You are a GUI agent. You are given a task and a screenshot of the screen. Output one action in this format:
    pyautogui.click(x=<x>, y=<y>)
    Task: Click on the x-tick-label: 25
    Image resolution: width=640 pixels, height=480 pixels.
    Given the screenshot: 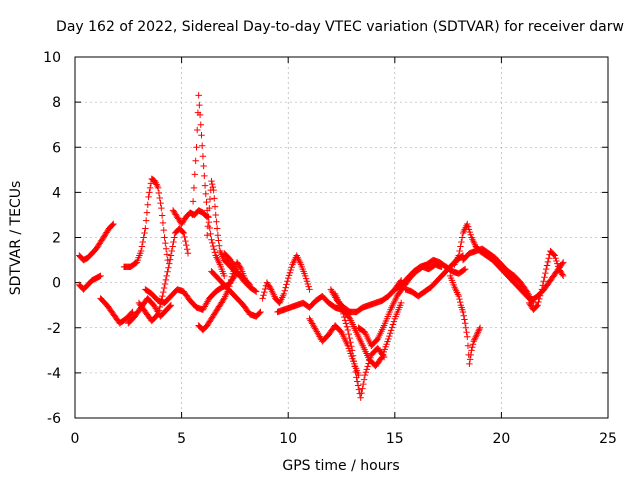 What is the action you would take?
    pyautogui.click(x=608, y=439)
    